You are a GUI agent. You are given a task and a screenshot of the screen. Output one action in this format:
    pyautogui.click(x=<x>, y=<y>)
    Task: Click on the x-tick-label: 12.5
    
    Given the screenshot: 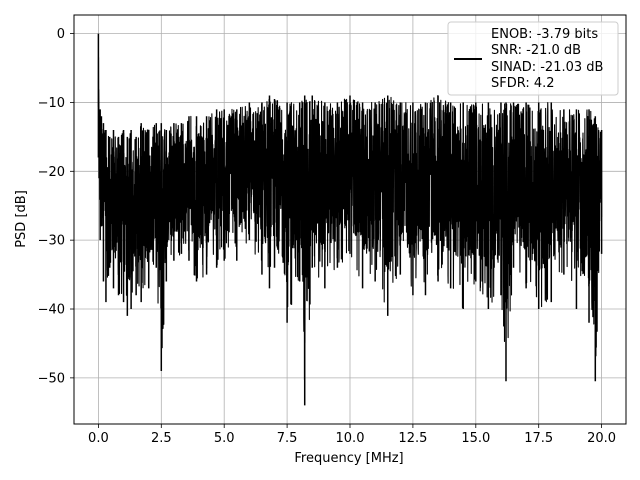 What is the action you would take?
    pyautogui.click(x=412, y=438)
    